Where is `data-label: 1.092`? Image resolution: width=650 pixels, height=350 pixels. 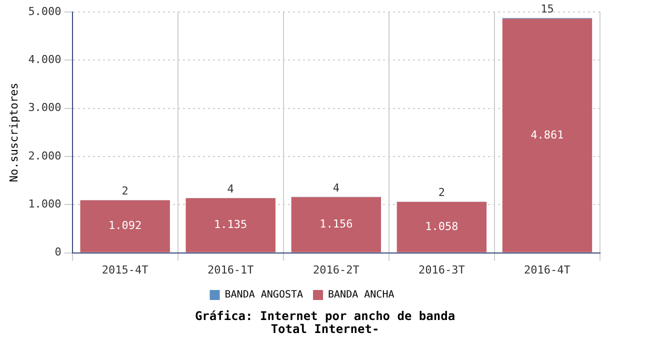
data-label: 1.092 is located at coordinates (125, 225).